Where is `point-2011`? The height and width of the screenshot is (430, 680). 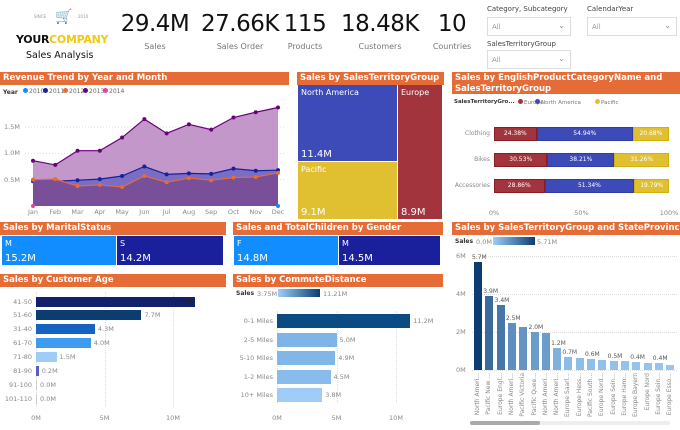 point-2011 is located at coordinates (255, 170).